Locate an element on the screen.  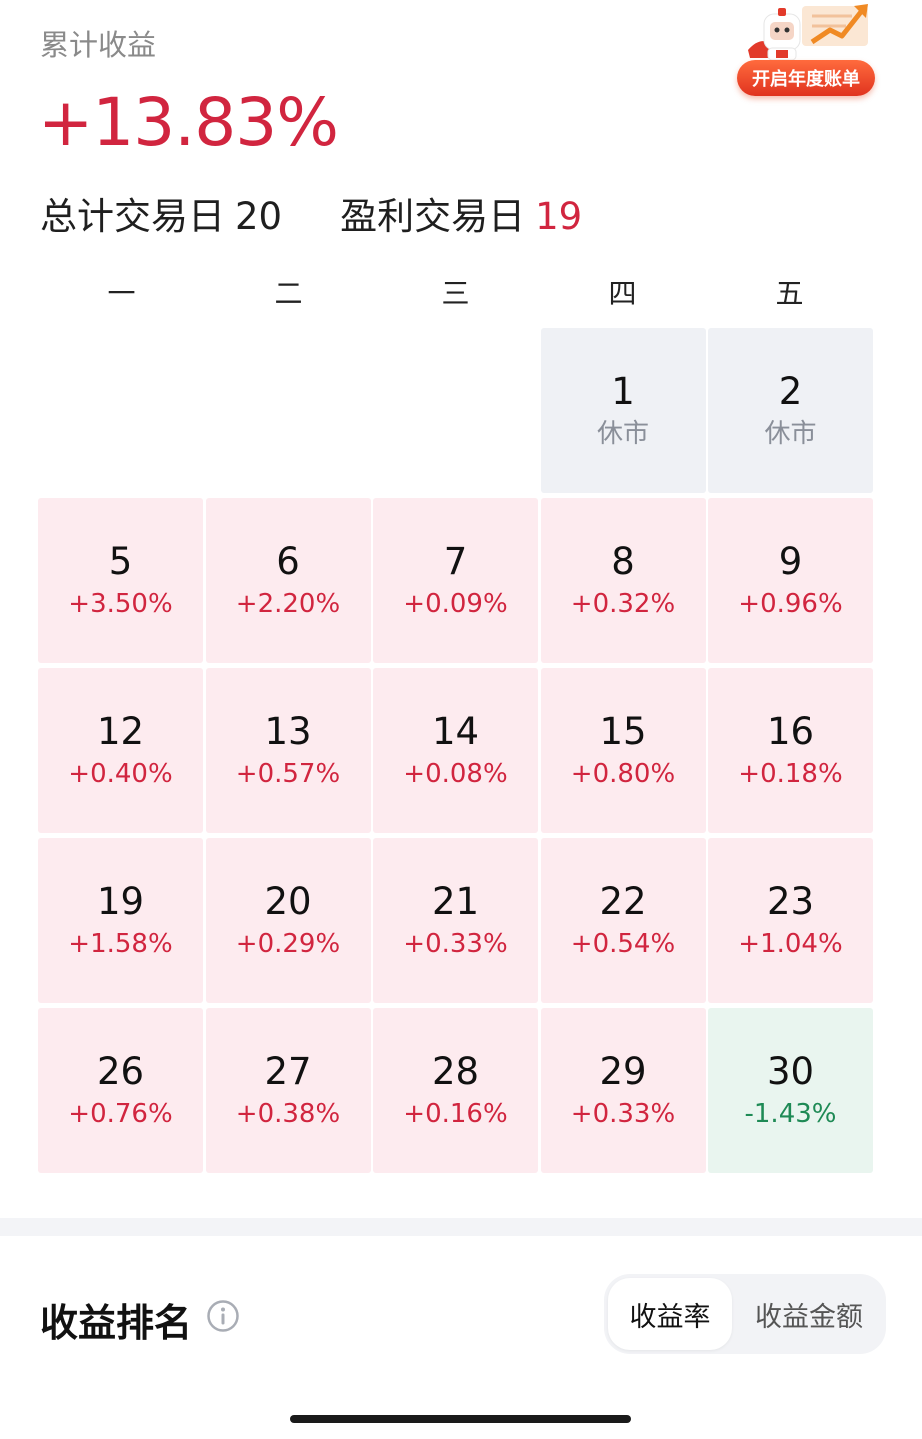
calendar-day-cell: 12 +0.40% is located at coordinates (120, 750).